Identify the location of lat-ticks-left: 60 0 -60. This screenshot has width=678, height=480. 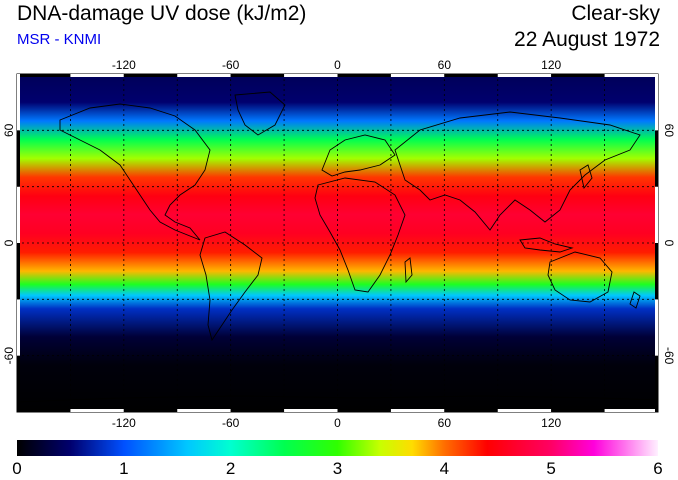
(9, 243).